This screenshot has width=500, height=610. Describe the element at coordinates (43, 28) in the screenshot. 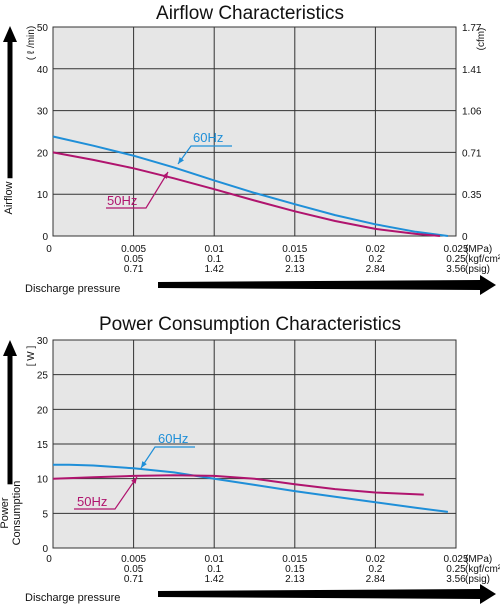

I see `y-tick-label: 50` at that location.